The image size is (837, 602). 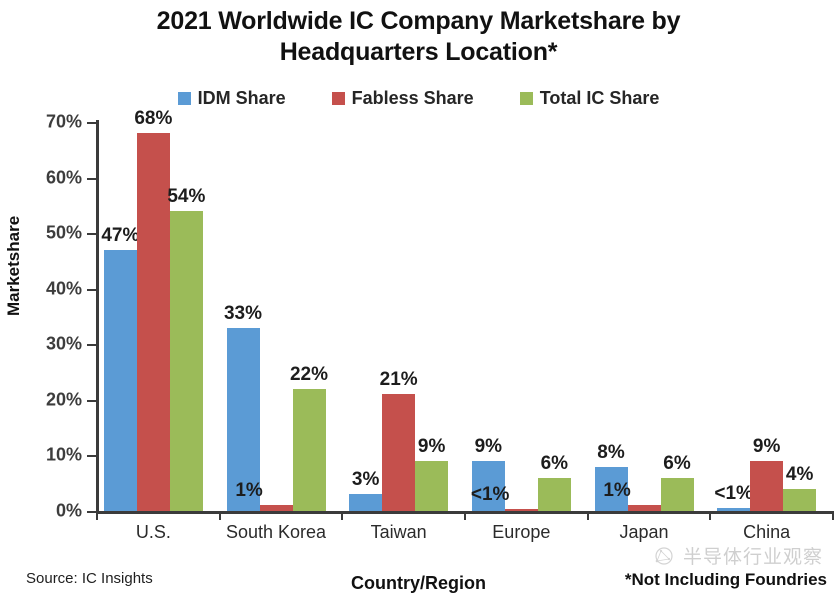 I want to click on legend-item-total-ic-share: Total IC Share, so click(x=589, y=98).